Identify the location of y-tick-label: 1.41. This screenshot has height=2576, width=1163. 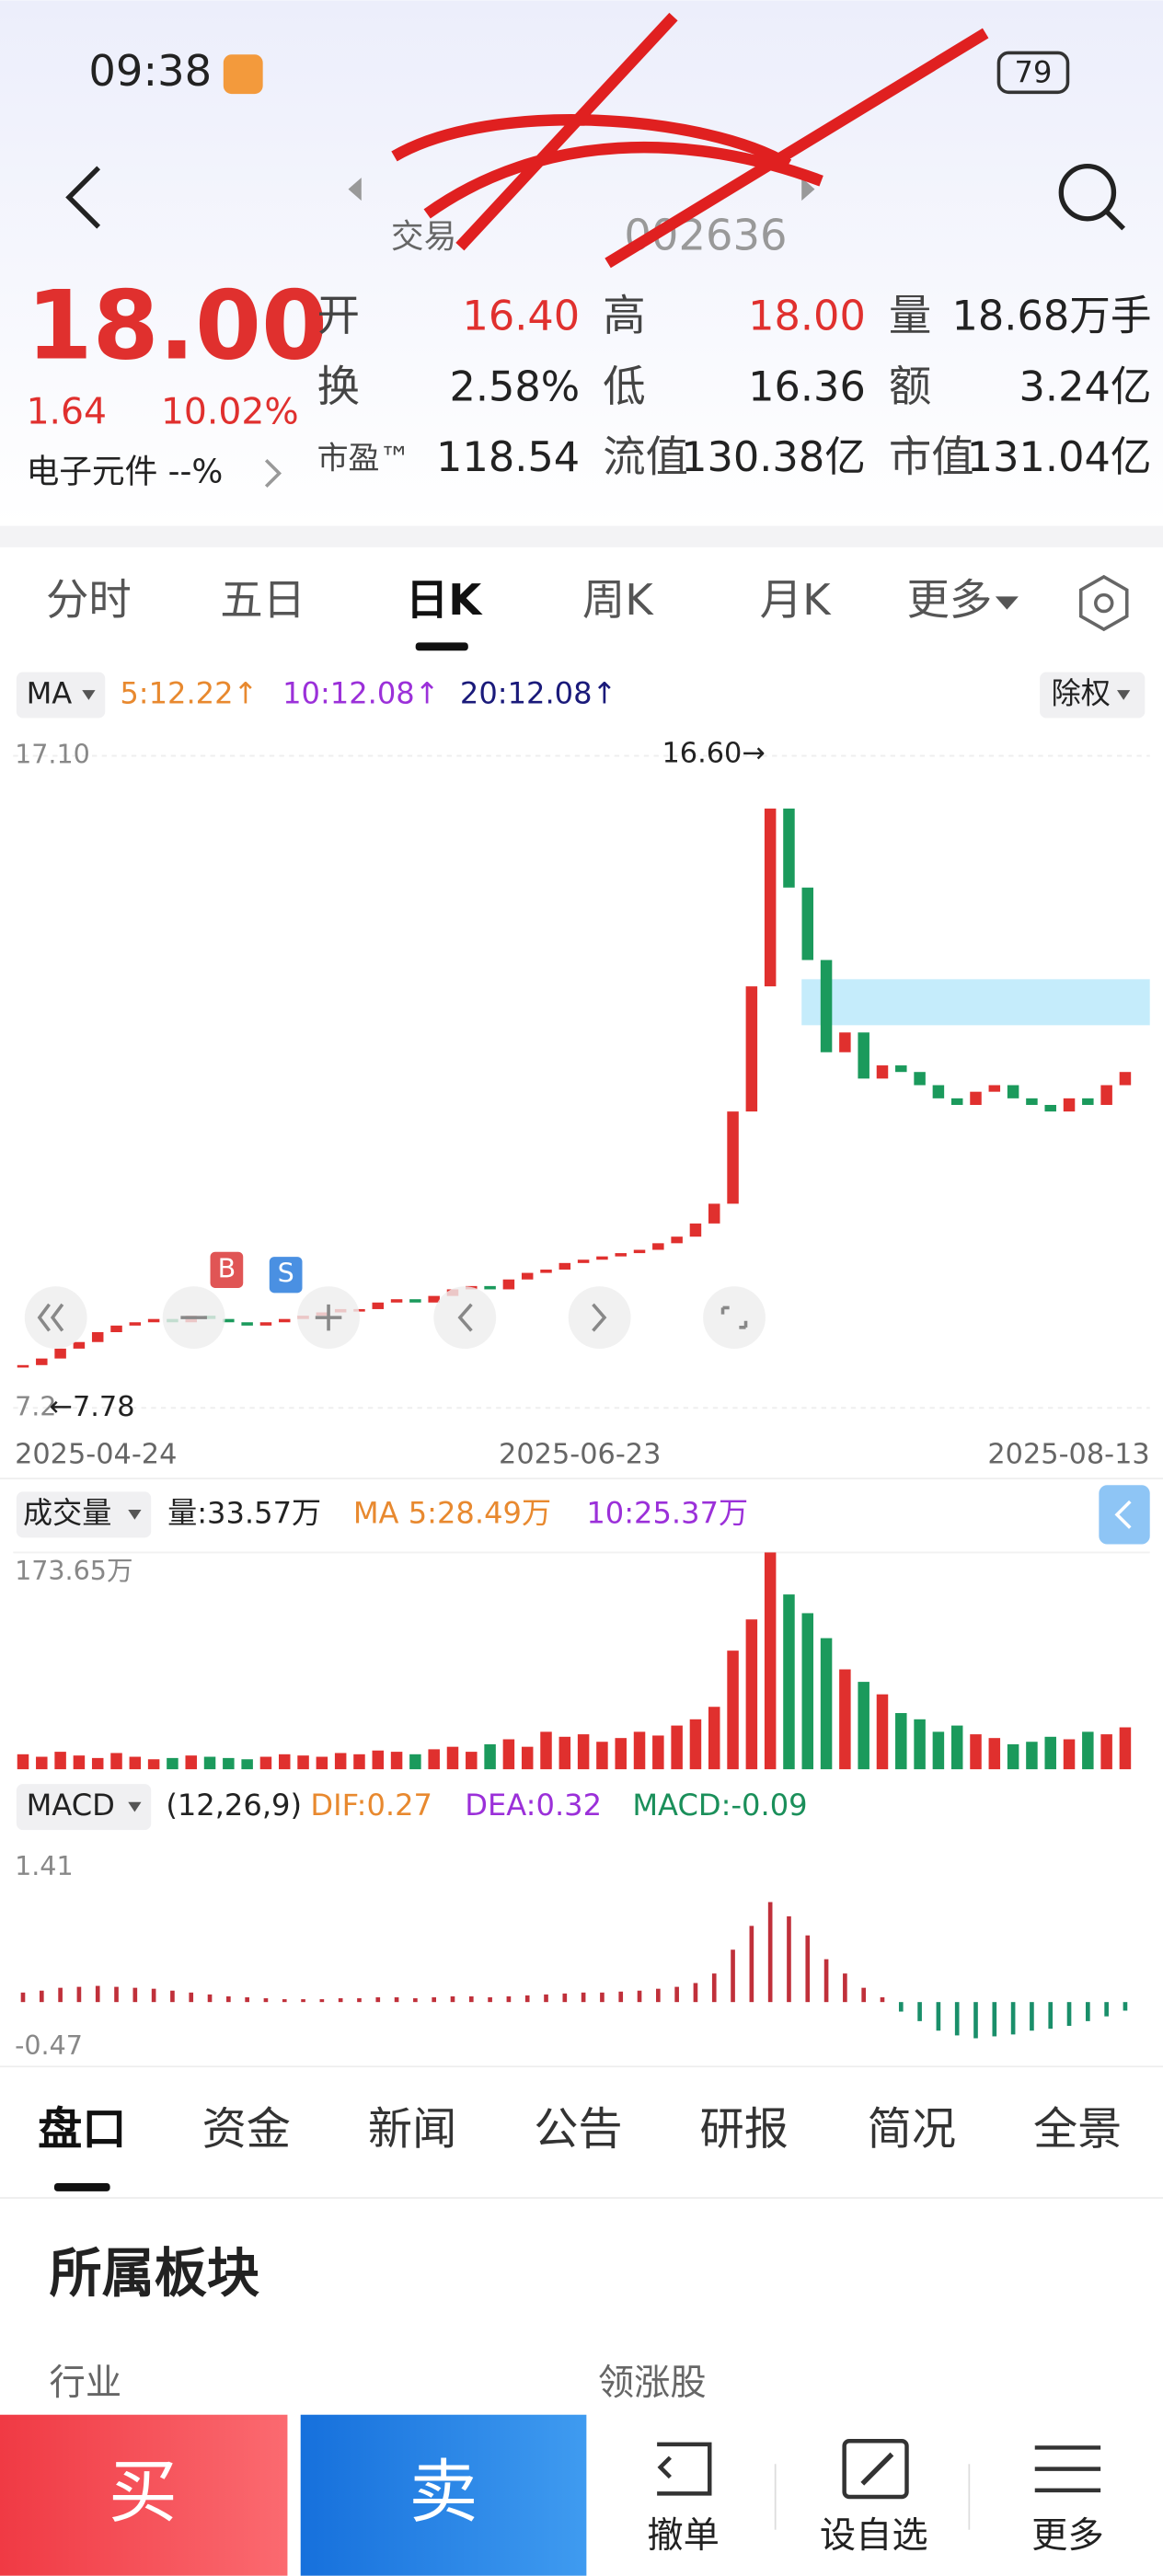
(44, 1865).